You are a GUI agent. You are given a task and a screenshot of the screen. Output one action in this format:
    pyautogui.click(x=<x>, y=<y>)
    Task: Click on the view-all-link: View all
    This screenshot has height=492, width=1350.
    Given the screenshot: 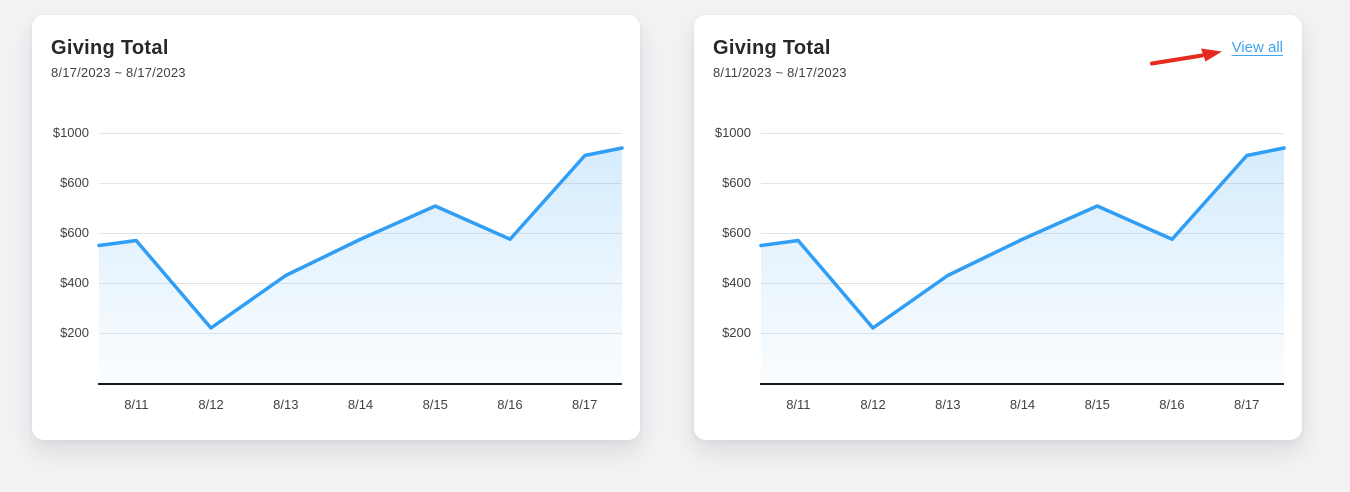 What is the action you would take?
    pyautogui.click(x=1257, y=47)
    